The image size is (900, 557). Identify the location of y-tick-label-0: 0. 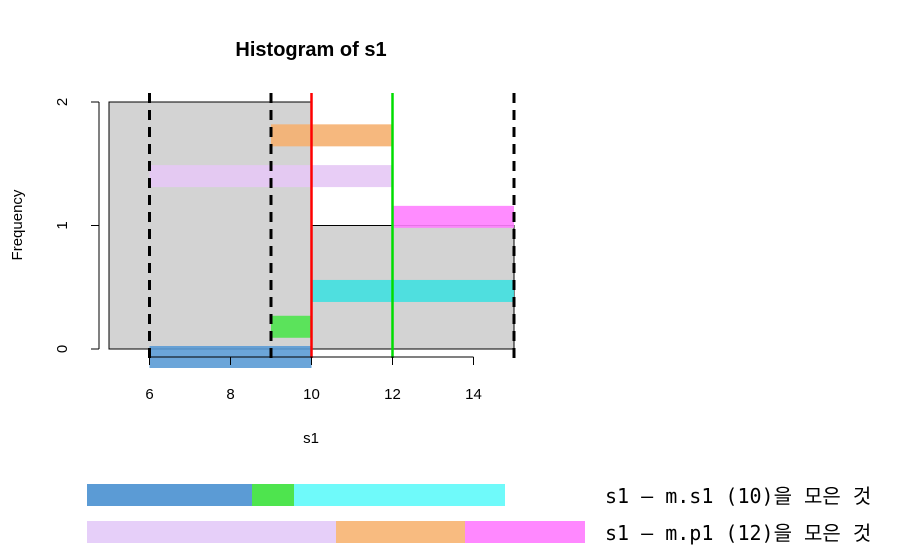
(62, 349).